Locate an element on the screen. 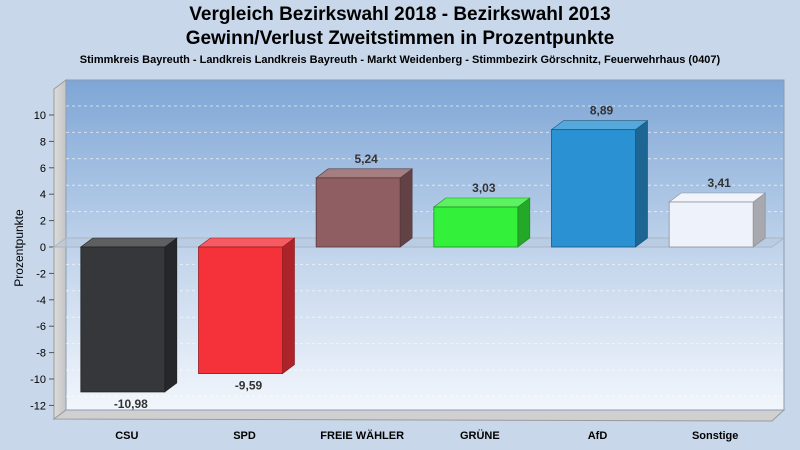 The image size is (800, 450). y-tick-label: -8 is located at coordinates (41, 354).